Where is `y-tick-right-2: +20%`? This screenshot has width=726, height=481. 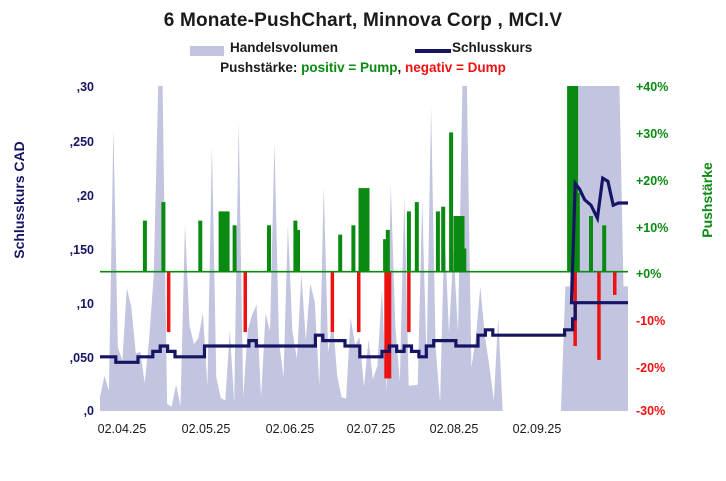
y-tick-right-2: +20% is located at coordinates (652, 181).